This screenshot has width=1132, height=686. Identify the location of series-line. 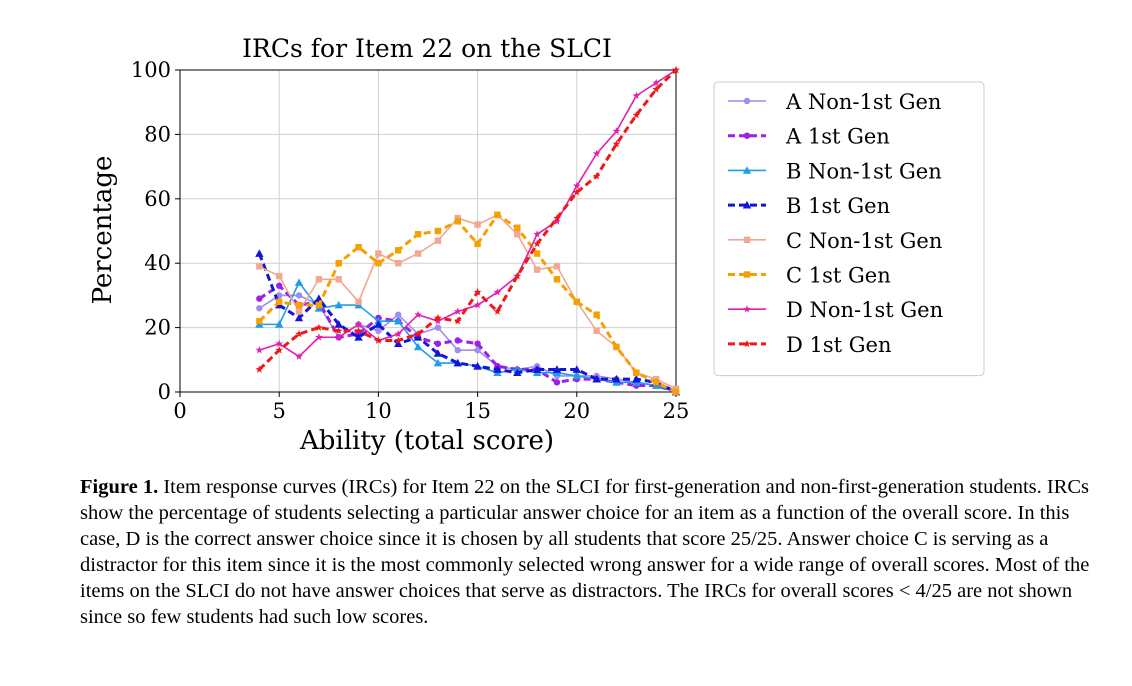
(468, 302).